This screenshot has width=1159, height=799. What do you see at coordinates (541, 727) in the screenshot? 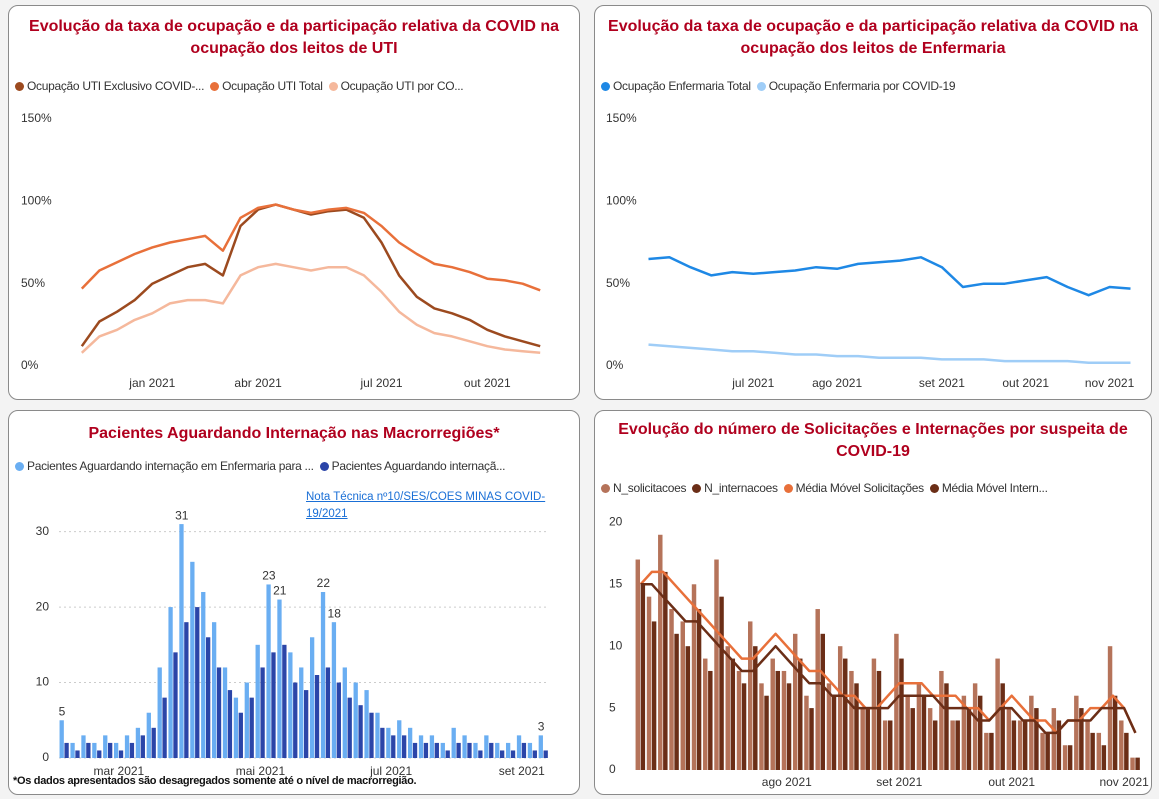
I see `data-label: 3` at bounding box center [541, 727].